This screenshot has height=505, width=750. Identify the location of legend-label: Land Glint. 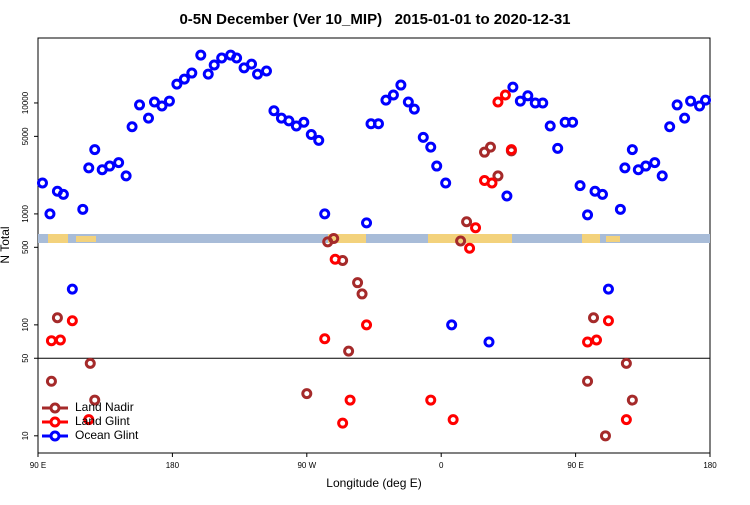
(102, 421).